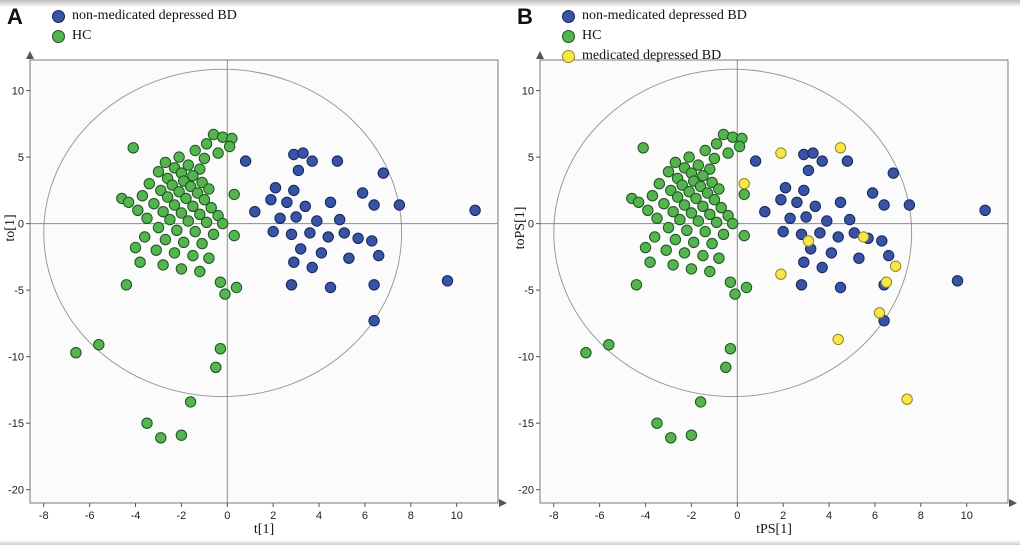 The image size is (1020, 545). I want to click on x-axis-label-a: t[1], so click(264, 529).